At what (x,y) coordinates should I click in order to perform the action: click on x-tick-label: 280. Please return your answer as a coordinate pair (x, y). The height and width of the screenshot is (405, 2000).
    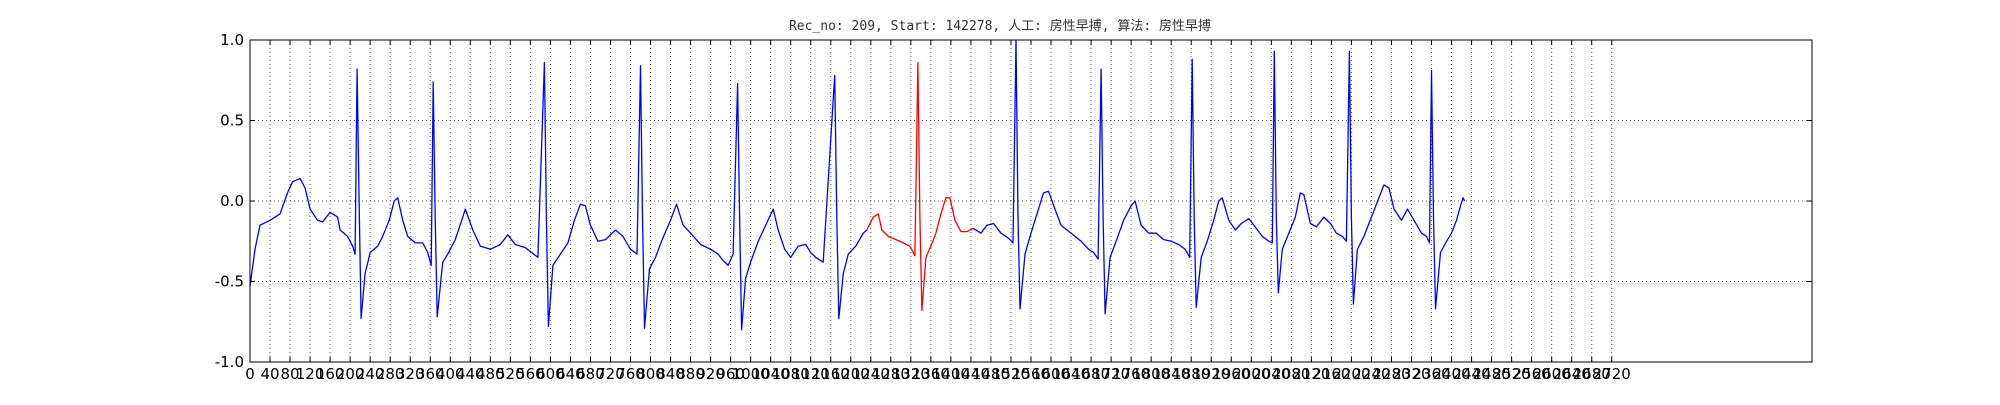
    Looking at the image, I should click on (390, 374).